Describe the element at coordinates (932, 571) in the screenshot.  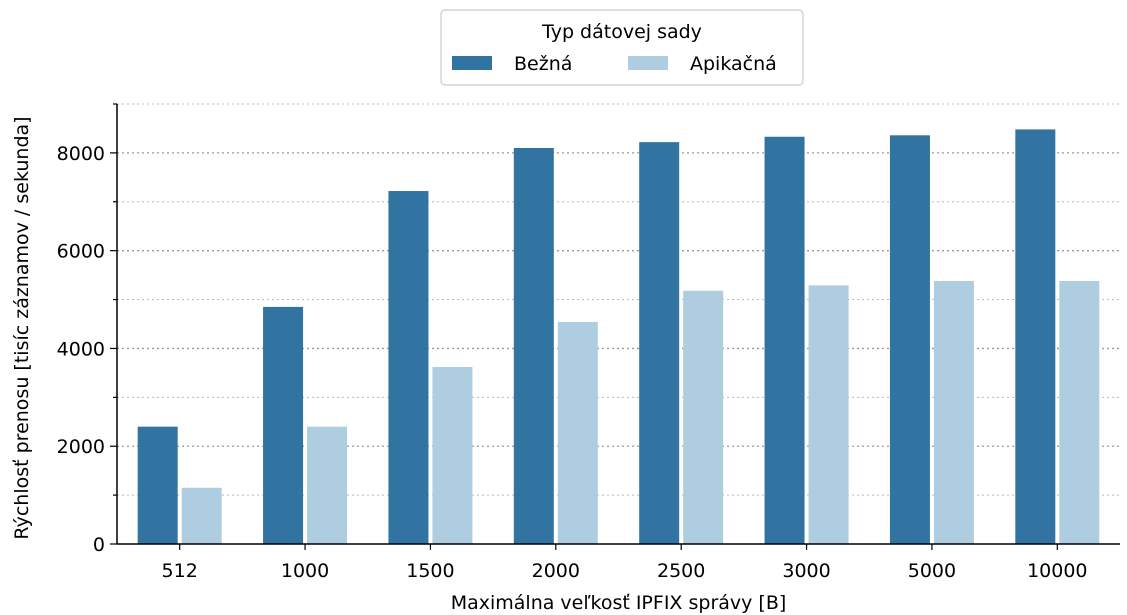
I see `x-tick-label: 5000` at that location.